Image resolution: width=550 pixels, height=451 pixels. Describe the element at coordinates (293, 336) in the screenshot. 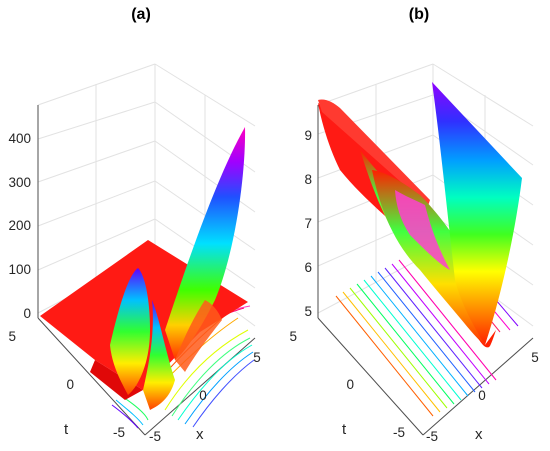

I see `panel-b-t-tick-5: 5` at that location.